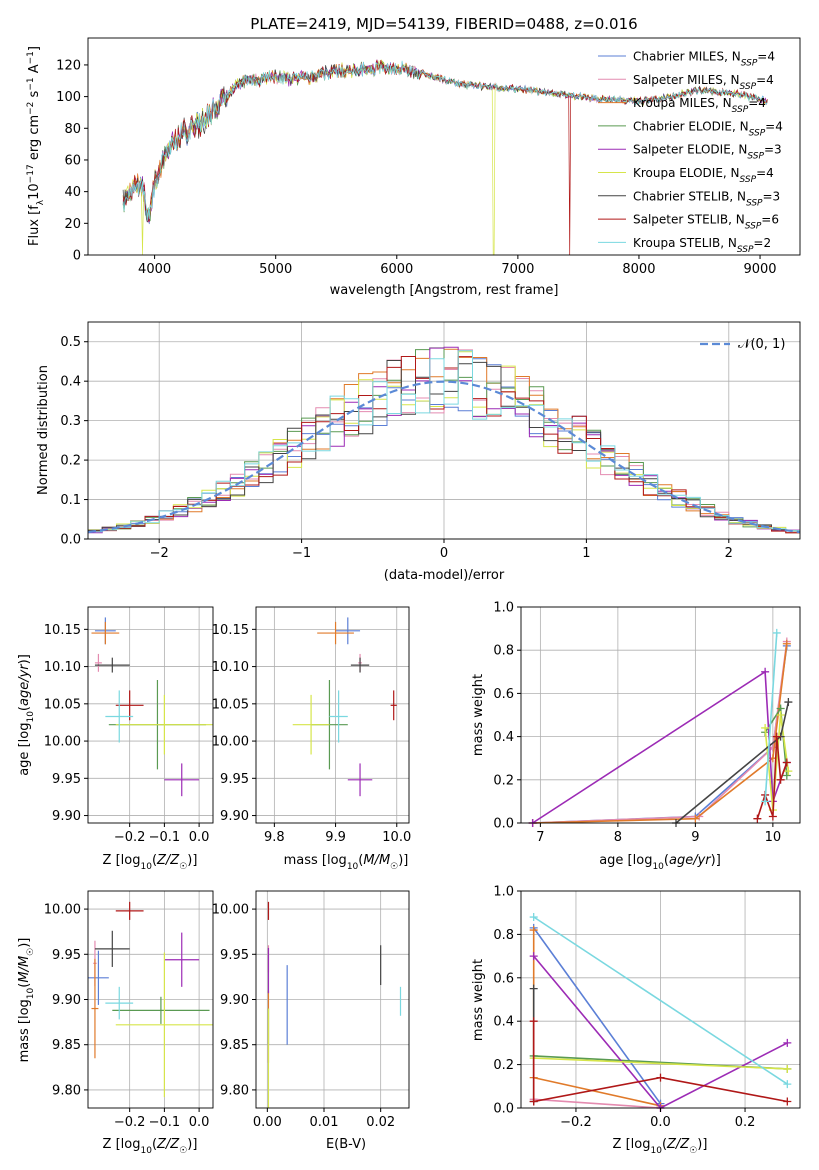 The height and width of the screenshot is (1170, 819). Describe the element at coordinates (638, 269) in the screenshot. I see `x-tick-label: 8000` at that location.